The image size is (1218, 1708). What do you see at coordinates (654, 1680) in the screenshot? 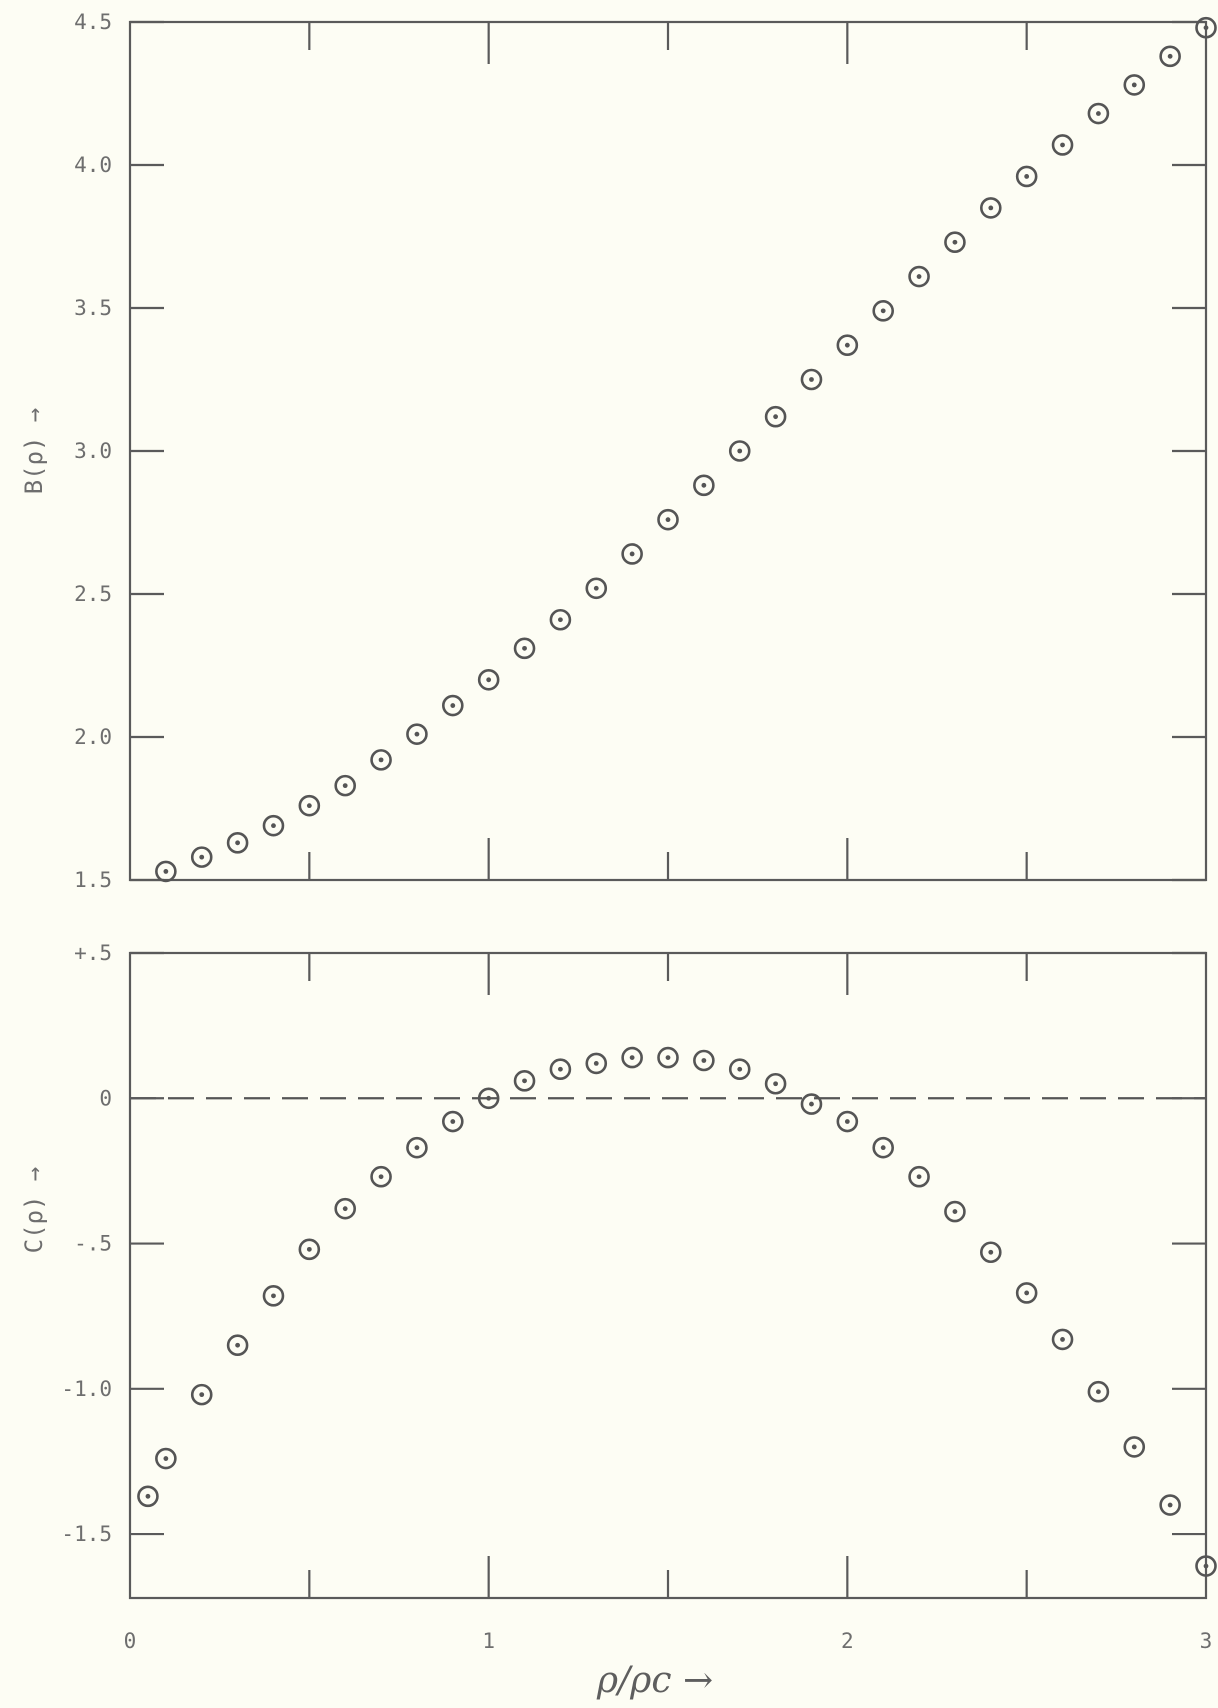
I see `x-axis-label: ρ/ρc →` at bounding box center [654, 1680].